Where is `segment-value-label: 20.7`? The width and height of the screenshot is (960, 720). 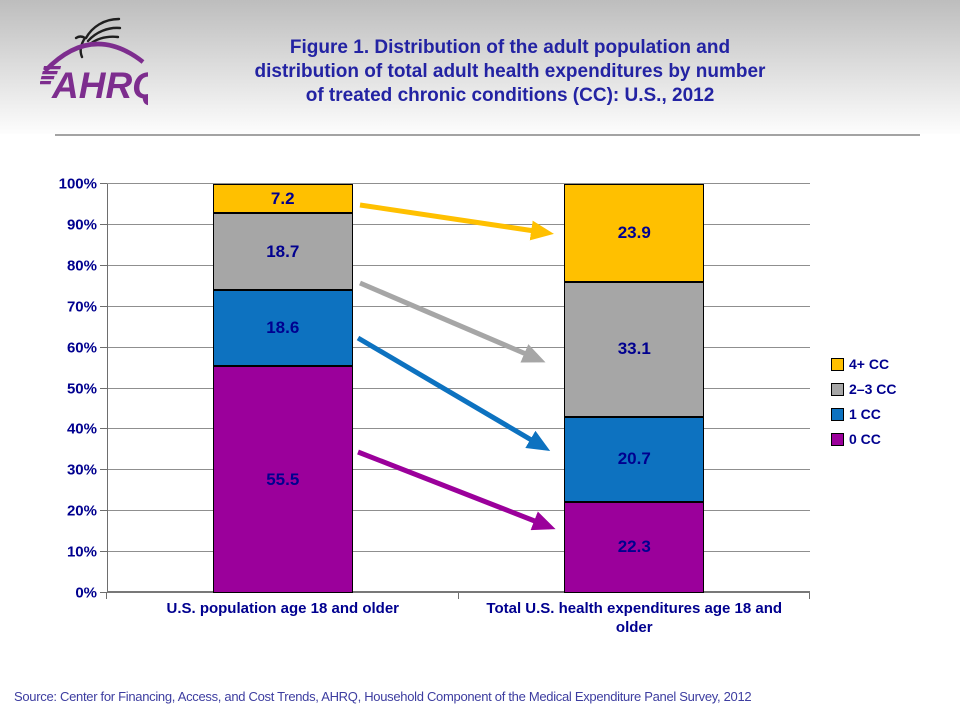
segment-value-label: 20.7 is located at coordinates (634, 459).